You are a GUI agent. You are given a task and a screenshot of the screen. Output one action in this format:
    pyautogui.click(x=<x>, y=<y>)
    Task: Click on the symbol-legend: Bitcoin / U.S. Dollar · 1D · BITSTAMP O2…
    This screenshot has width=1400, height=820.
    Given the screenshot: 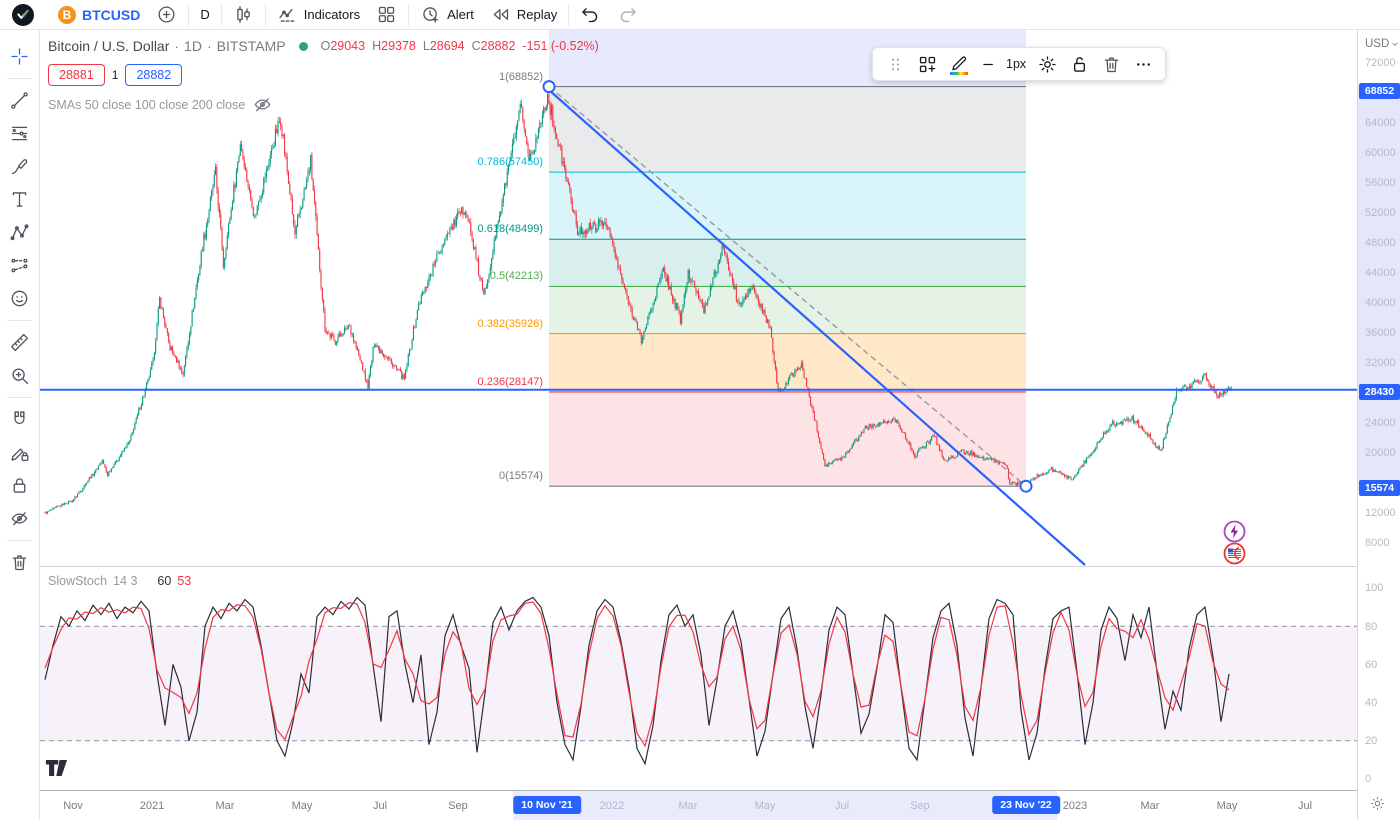 What is the action you would take?
    pyautogui.click(x=323, y=46)
    